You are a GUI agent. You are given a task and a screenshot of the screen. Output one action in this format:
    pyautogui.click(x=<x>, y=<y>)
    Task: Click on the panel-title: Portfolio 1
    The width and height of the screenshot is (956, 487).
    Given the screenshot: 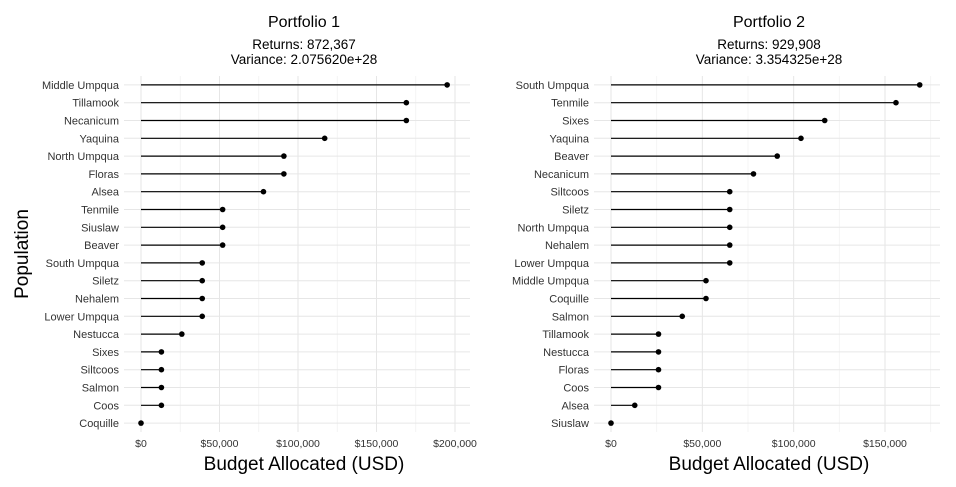 What is the action you would take?
    pyautogui.click(x=304, y=22)
    